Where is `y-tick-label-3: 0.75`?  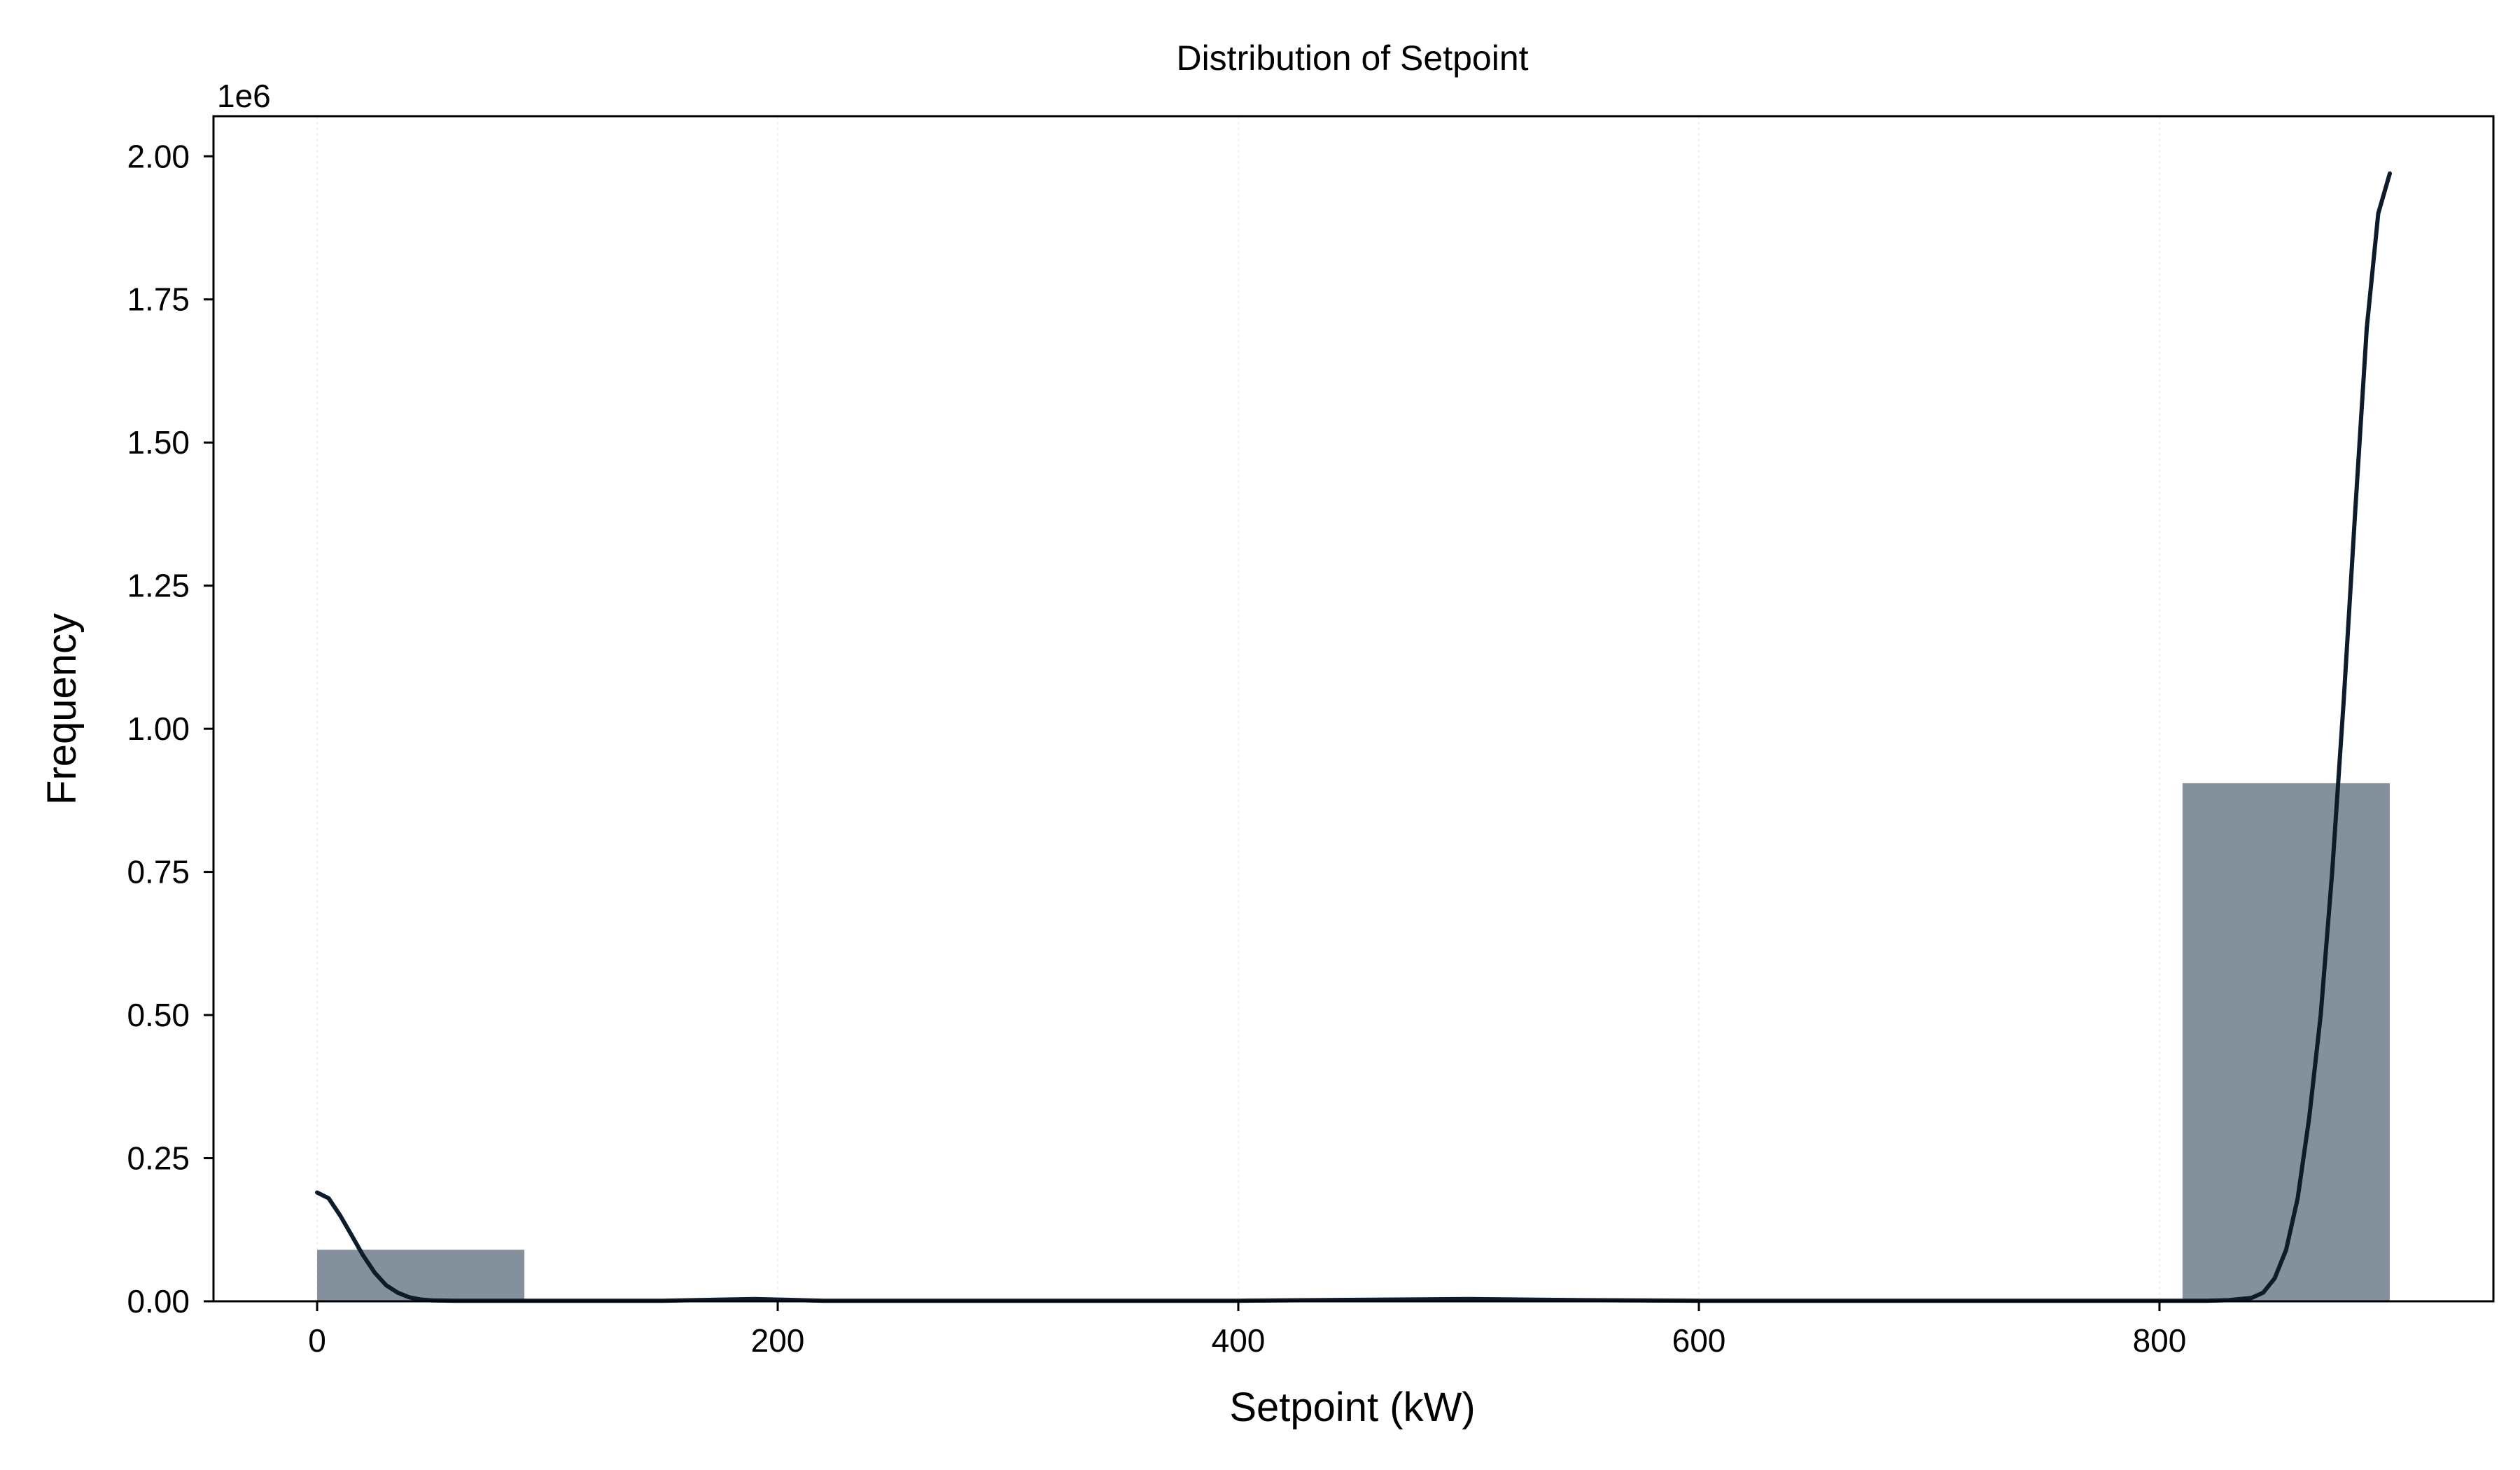
y-tick-label-3: 0.75 is located at coordinates (158, 872).